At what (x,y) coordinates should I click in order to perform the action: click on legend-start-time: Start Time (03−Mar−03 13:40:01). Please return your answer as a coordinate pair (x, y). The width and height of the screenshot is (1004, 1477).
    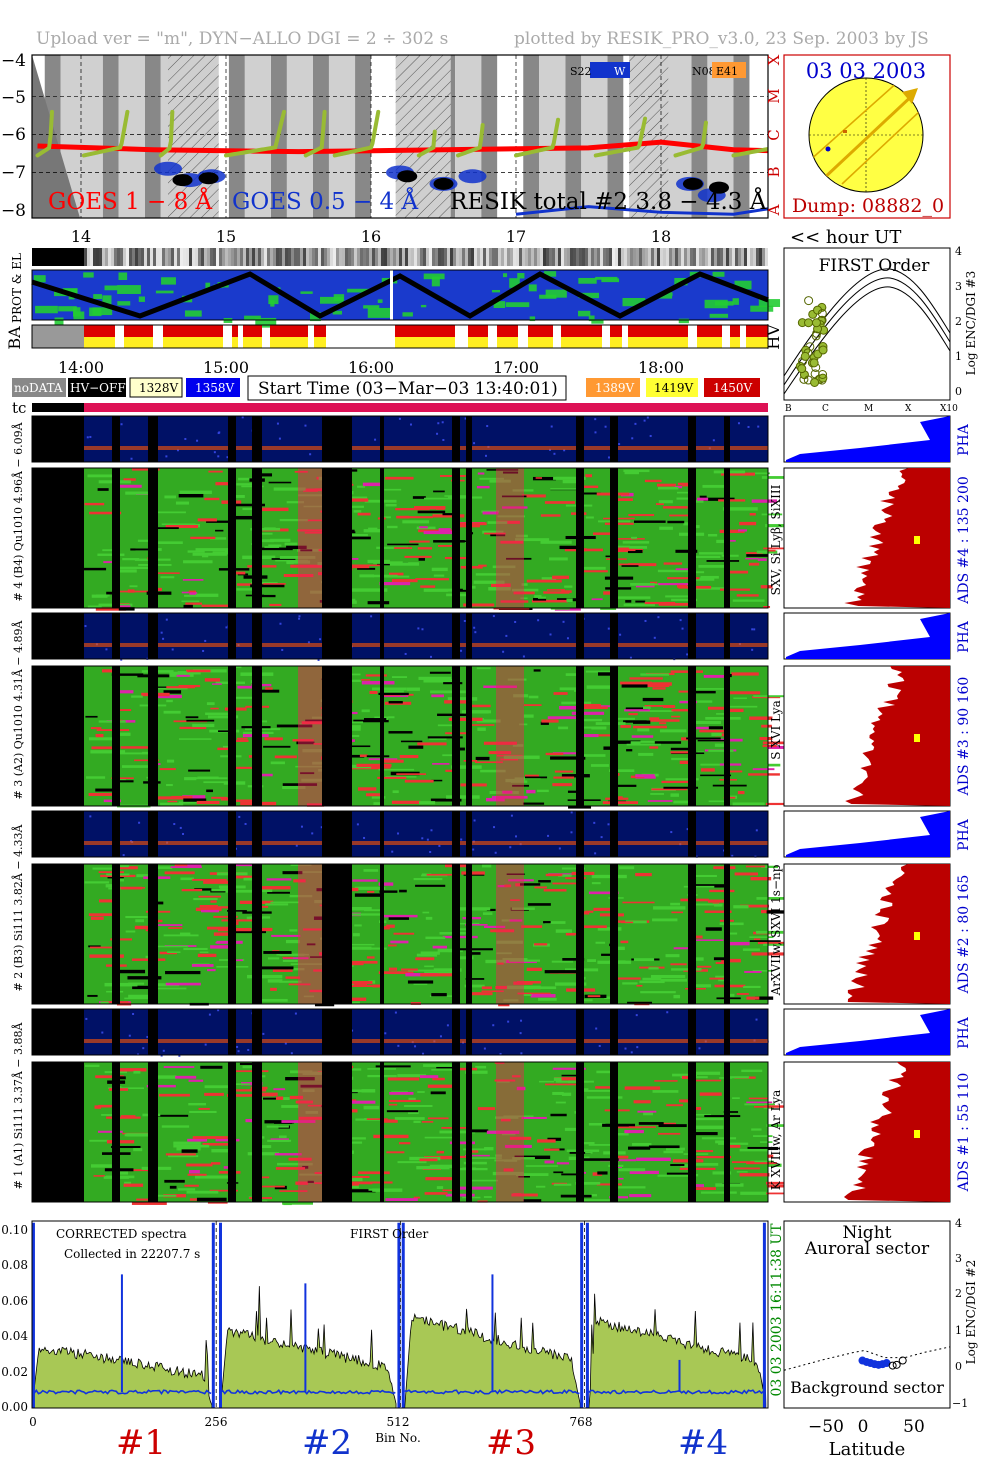
    Looking at the image, I should click on (408, 389).